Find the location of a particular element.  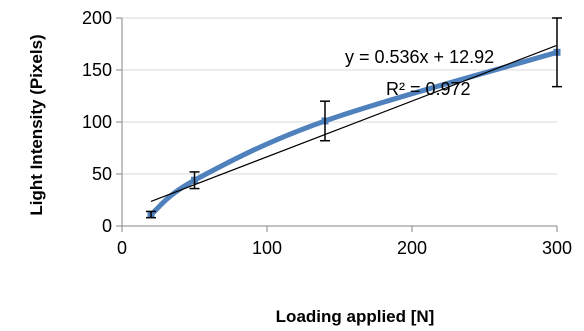

x-tick-label-1: 100 is located at coordinates (267, 248).